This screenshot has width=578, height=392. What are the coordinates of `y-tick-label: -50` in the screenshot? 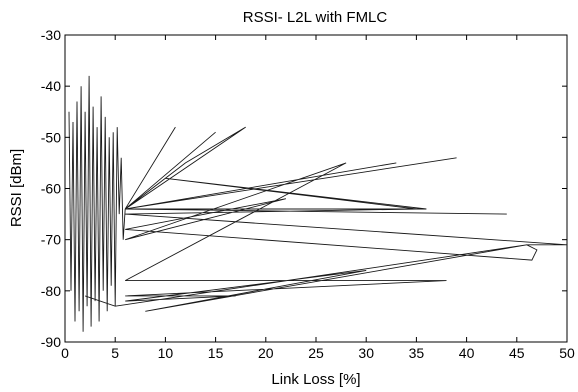 It's located at (51, 137).